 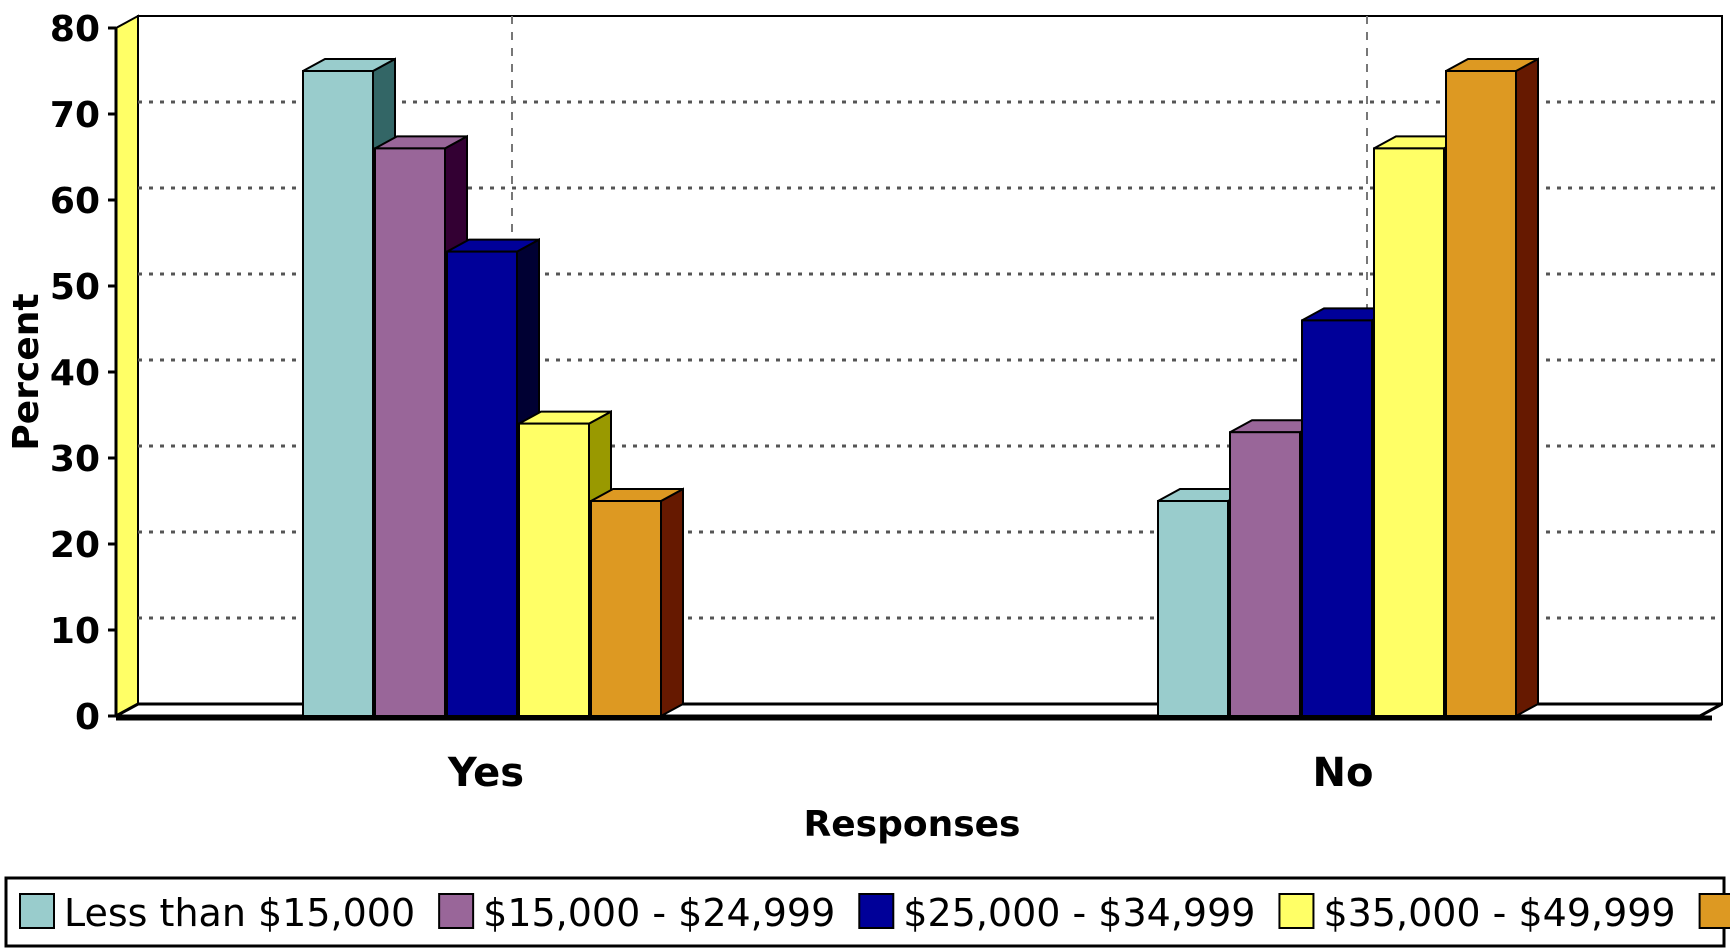 What do you see at coordinates (75, 459) in the screenshot?
I see `y-tick-label-30: 30` at bounding box center [75, 459].